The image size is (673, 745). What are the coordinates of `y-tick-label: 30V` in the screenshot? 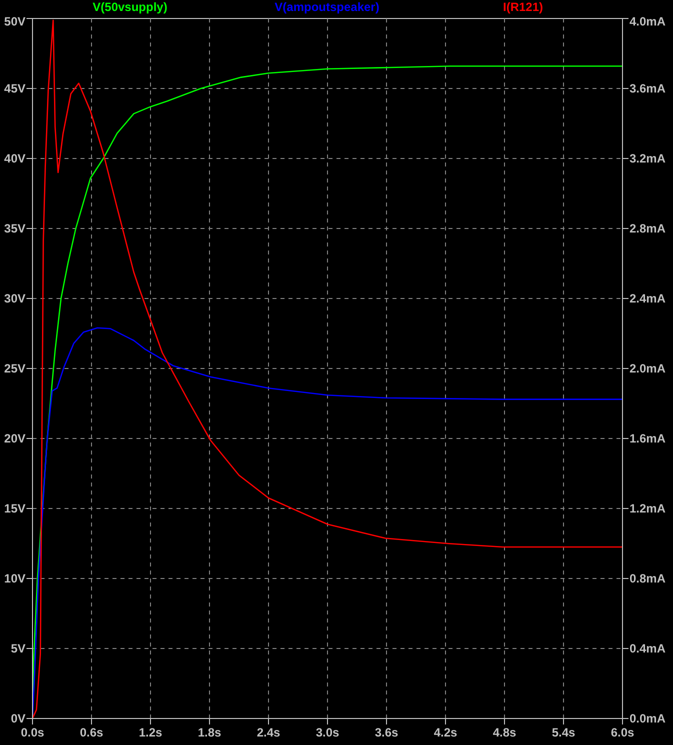 It's located at (15, 299).